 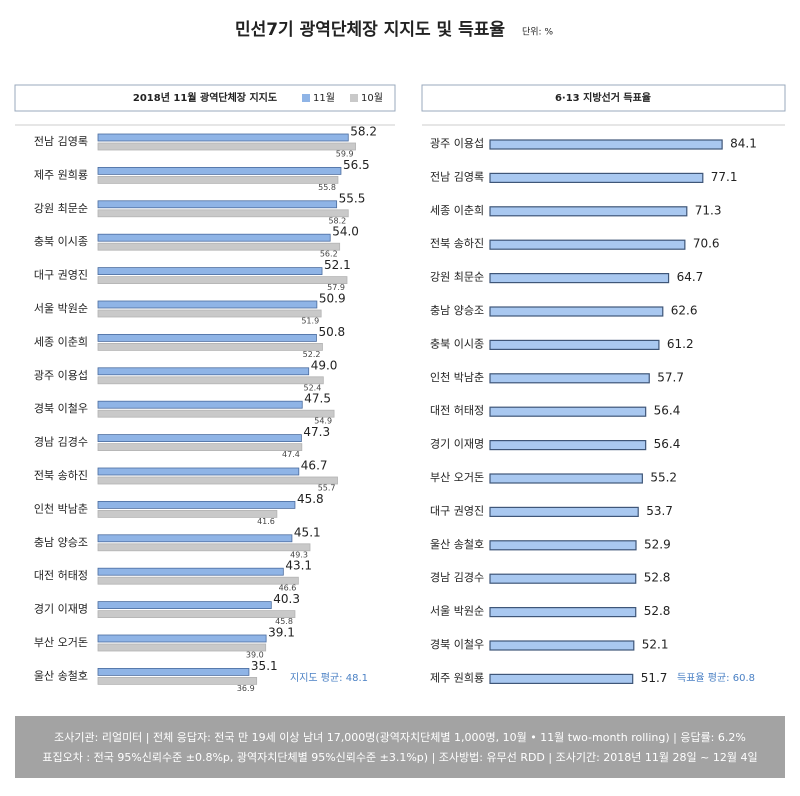 What do you see at coordinates (329, 254) in the screenshot?
I see `value-label: 56.2` at bounding box center [329, 254].